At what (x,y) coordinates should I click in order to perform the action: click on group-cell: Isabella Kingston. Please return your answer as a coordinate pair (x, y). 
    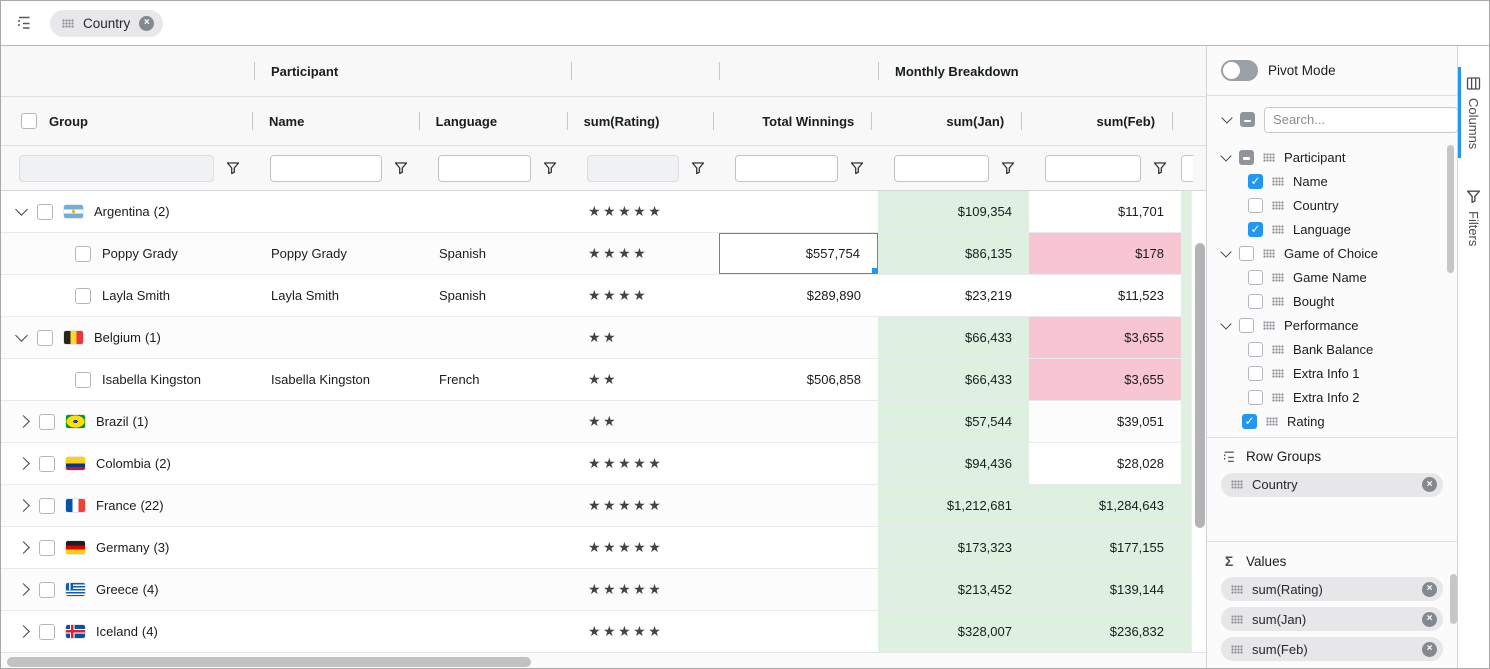
    Looking at the image, I should click on (127, 379).